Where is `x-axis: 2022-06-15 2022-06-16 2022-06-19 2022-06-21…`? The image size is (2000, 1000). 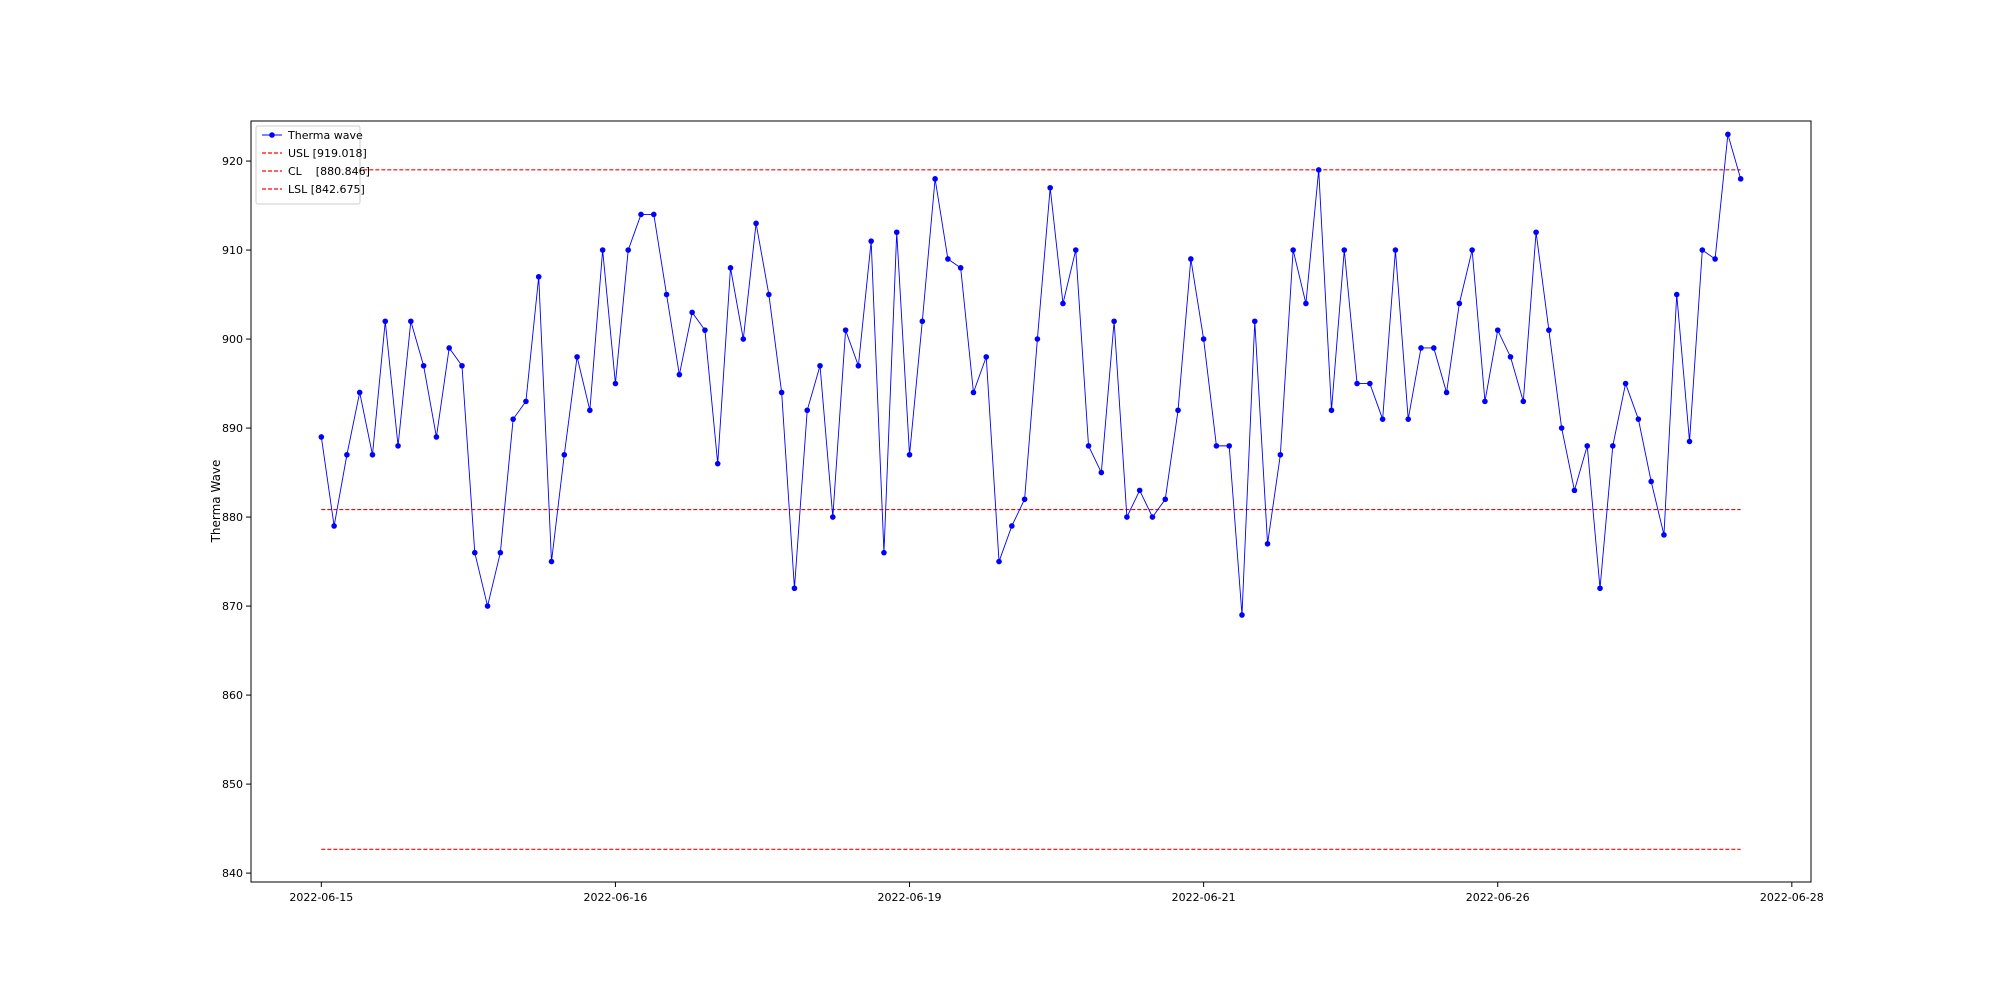 x-axis: 2022-06-15 2022-06-16 2022-06-19 2022-06-21… is located at coordinates (1056, 893).